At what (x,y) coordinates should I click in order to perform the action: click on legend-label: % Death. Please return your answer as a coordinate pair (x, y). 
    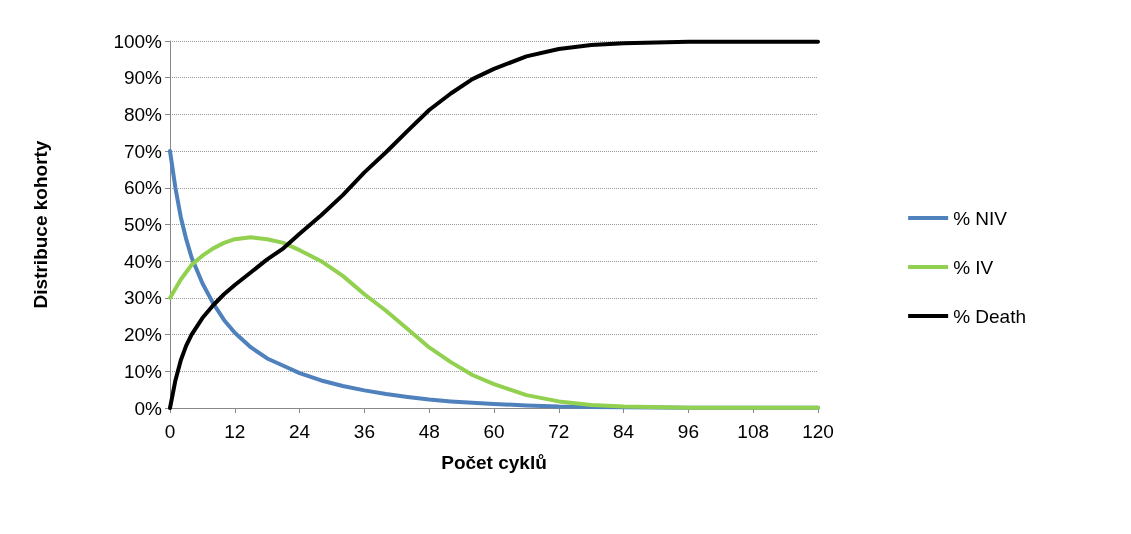
    Looking at the image, I should click on (989, 316).